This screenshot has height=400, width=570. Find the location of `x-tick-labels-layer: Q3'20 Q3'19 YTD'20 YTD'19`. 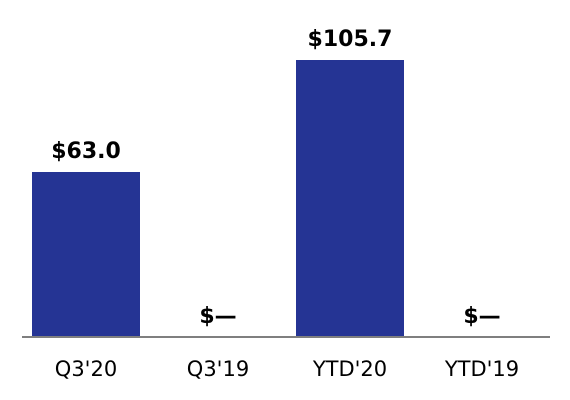

x-tick-labels-layer: Q3'20 Q3'19 YTD'20 YTD'19 is located at coordinates (287, 369).